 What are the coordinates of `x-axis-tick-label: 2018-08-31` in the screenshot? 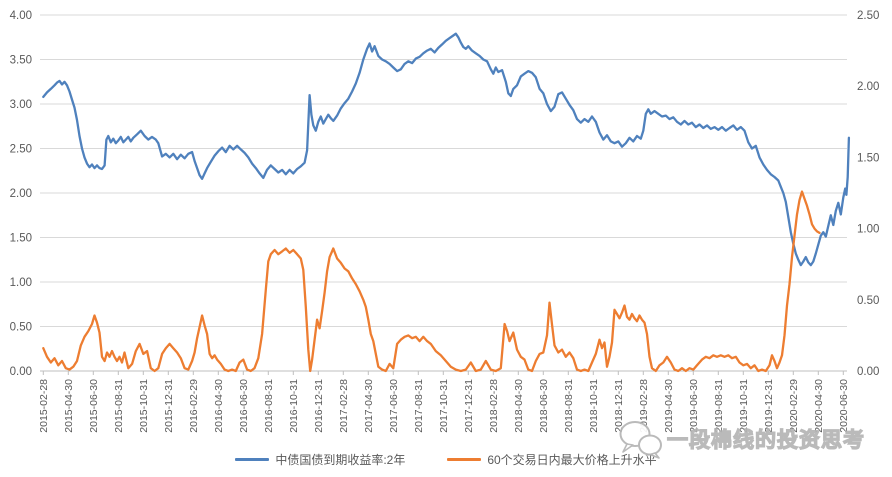 It's located at (569, 406).